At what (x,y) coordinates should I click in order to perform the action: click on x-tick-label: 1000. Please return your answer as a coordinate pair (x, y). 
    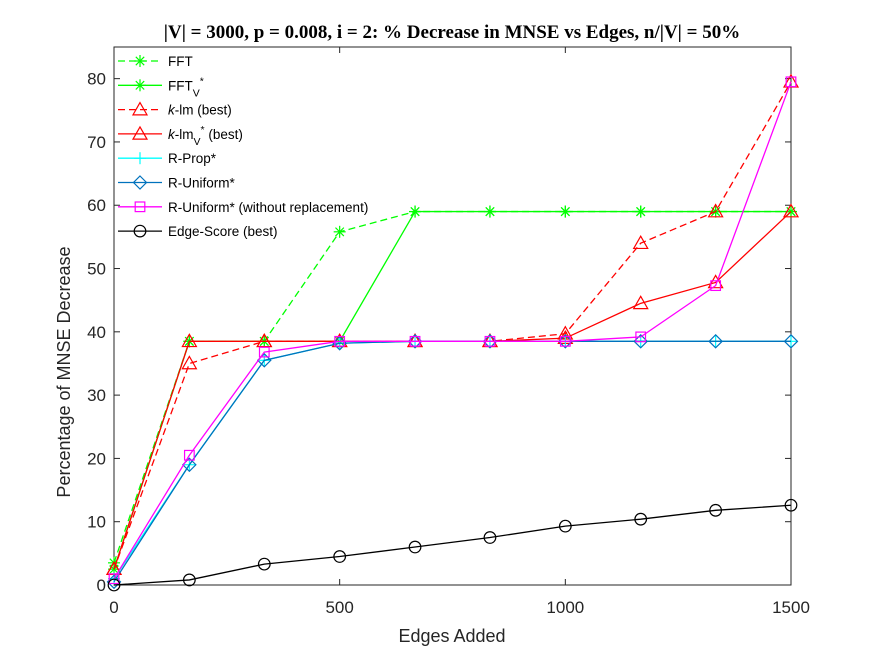
    Looking at the image, I should click on (565, 607).